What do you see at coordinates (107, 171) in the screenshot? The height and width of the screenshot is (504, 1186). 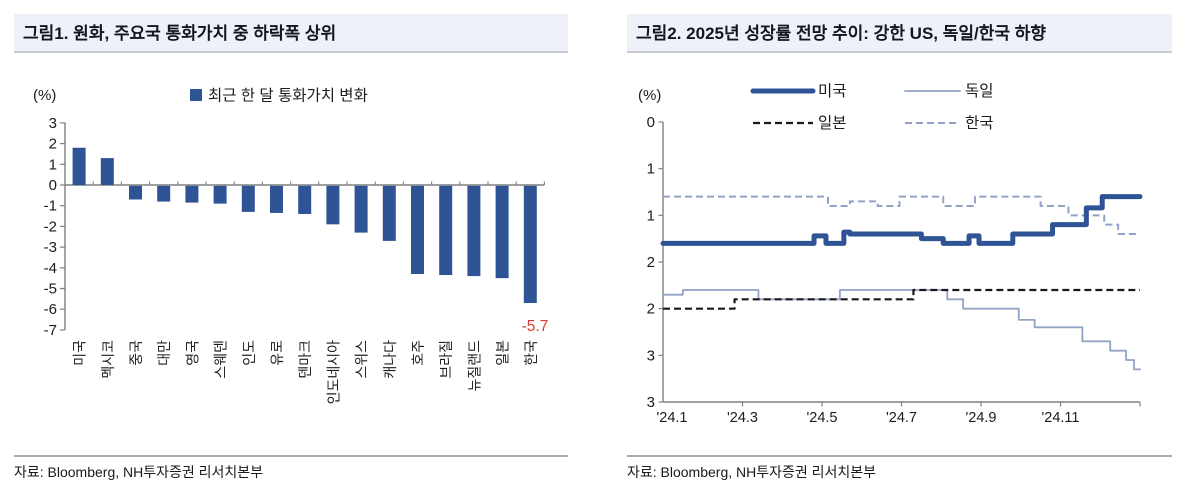 I see `bar-멕시코` at bounding box center [107, 171].